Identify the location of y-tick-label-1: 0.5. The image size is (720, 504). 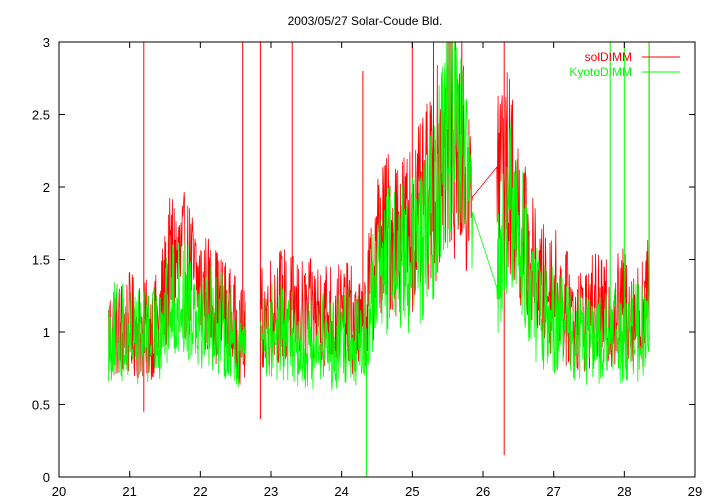
(41, 405).